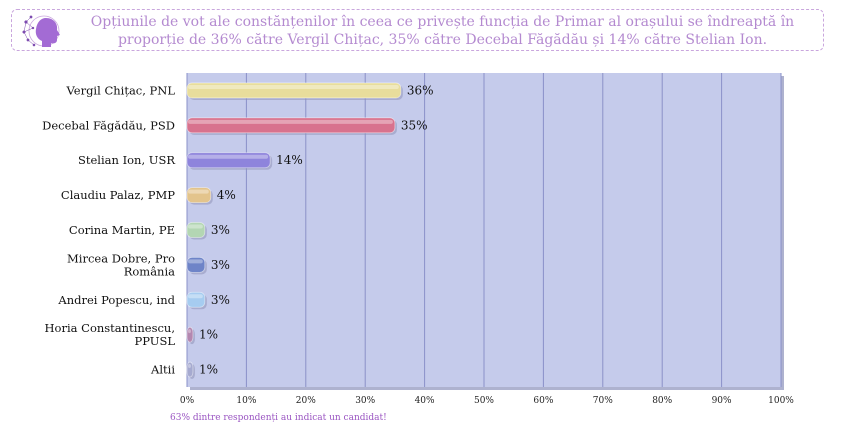  Describe the element at coordinates (118, 195) in the screenshot. I see `category-label: Claudiu Palaz, PMP` at that location.